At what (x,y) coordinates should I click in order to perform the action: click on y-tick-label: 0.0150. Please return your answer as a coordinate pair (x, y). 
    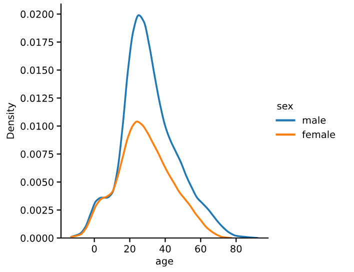
    Looking at the image, I should click on (37, 70).